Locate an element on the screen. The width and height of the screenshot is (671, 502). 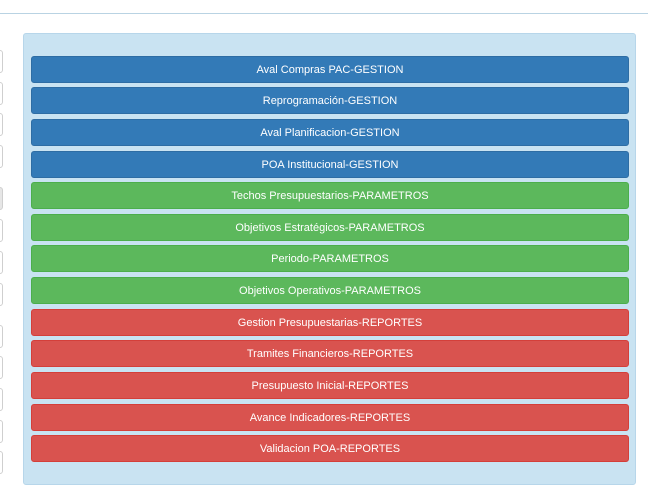
menu-button-gestion-presupuestarias: Gestion Presupuestarias-REPORTES is located at coordinates (330, 322).